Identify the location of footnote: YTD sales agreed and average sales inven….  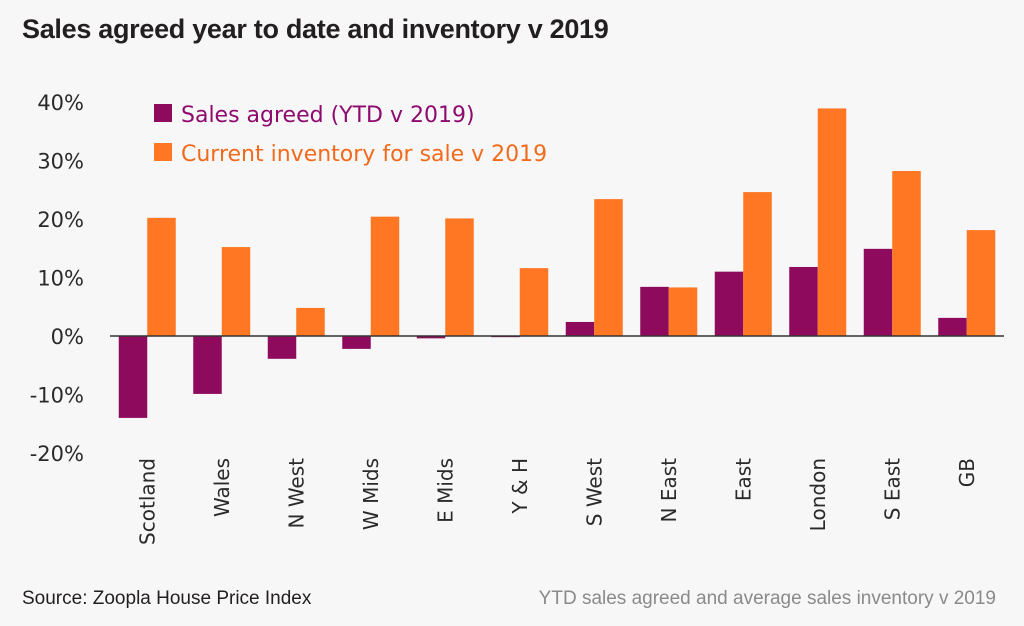
(767, 598).